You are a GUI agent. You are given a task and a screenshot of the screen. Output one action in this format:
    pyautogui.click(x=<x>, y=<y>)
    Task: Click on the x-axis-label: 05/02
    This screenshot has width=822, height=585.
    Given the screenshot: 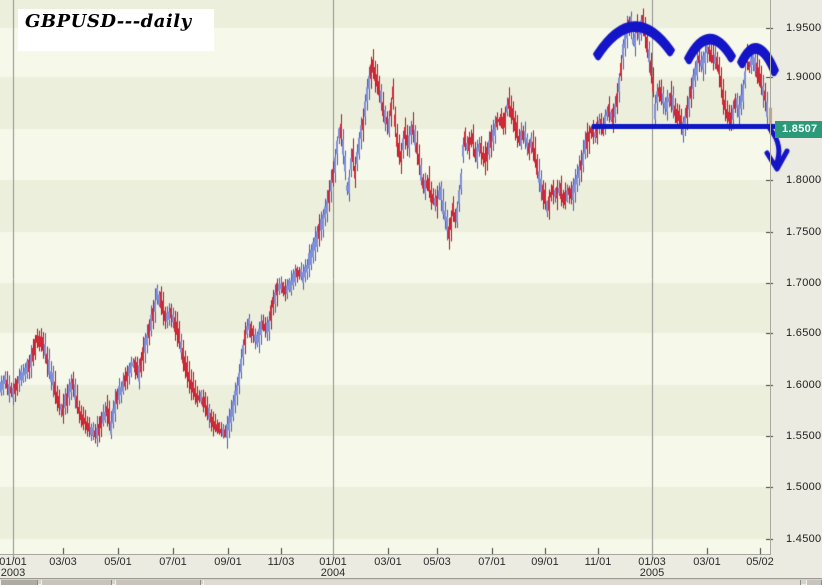 What is the action you would take?
    pyautogui.click(x=760, y=562)
    